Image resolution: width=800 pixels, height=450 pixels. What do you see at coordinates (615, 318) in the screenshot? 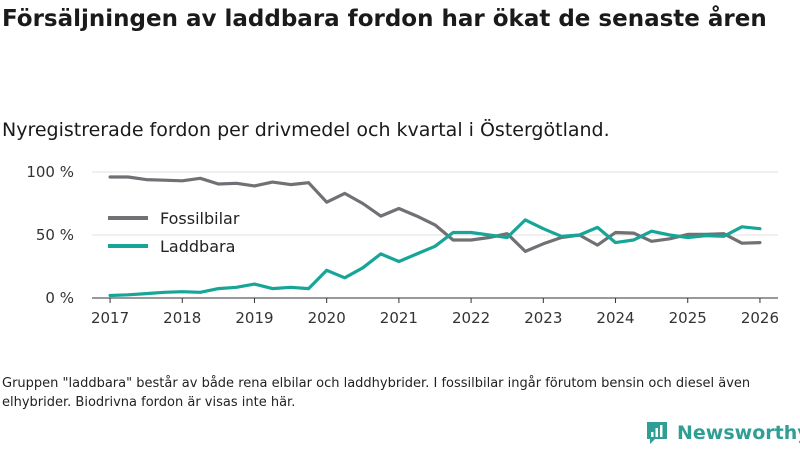
I see `x-tick-label: 2024` at bounding box center [615, 318].